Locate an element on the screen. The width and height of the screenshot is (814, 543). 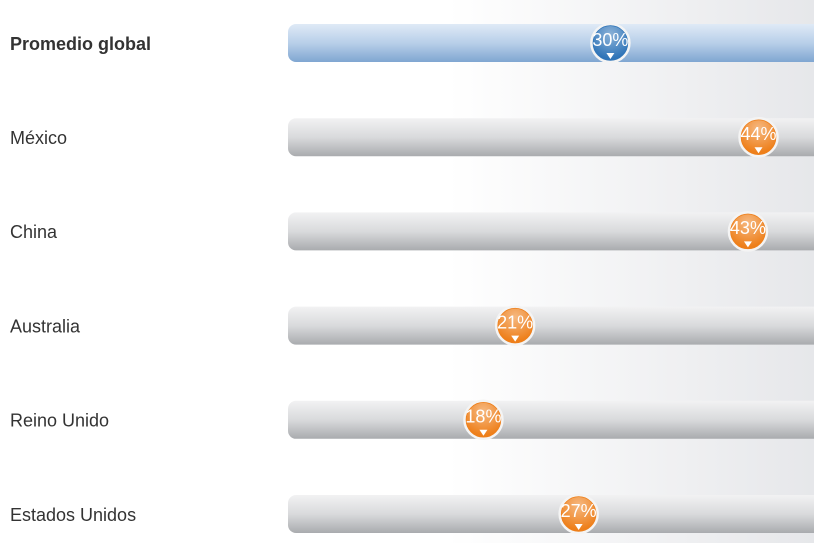
category-label: México is located at coordinates (38, 138).